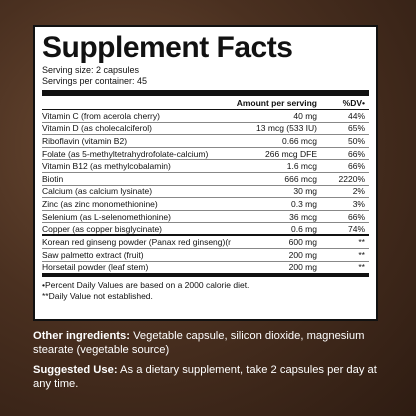 The image size is (416, 416). I want to click on table-row: Vitamin C (from acerola cherry) 40 mg 44%, so click(205, 116).